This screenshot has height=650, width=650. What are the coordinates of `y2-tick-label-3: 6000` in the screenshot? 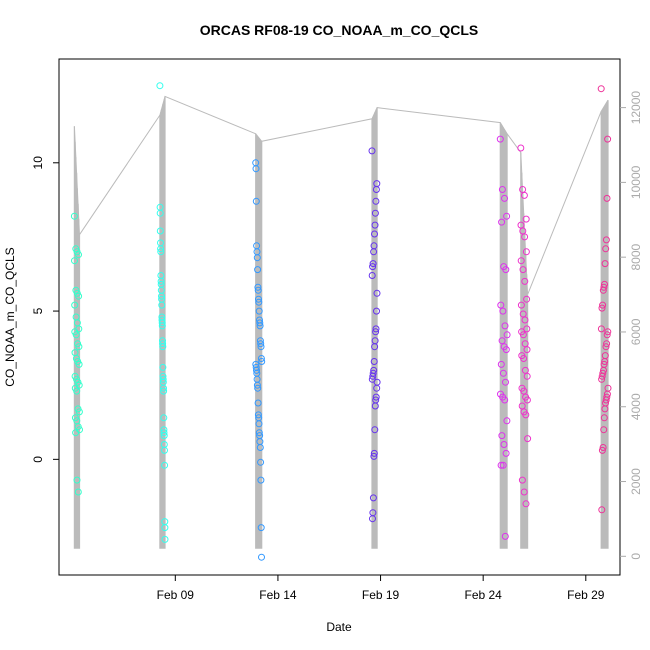 It's located at (636, 331).